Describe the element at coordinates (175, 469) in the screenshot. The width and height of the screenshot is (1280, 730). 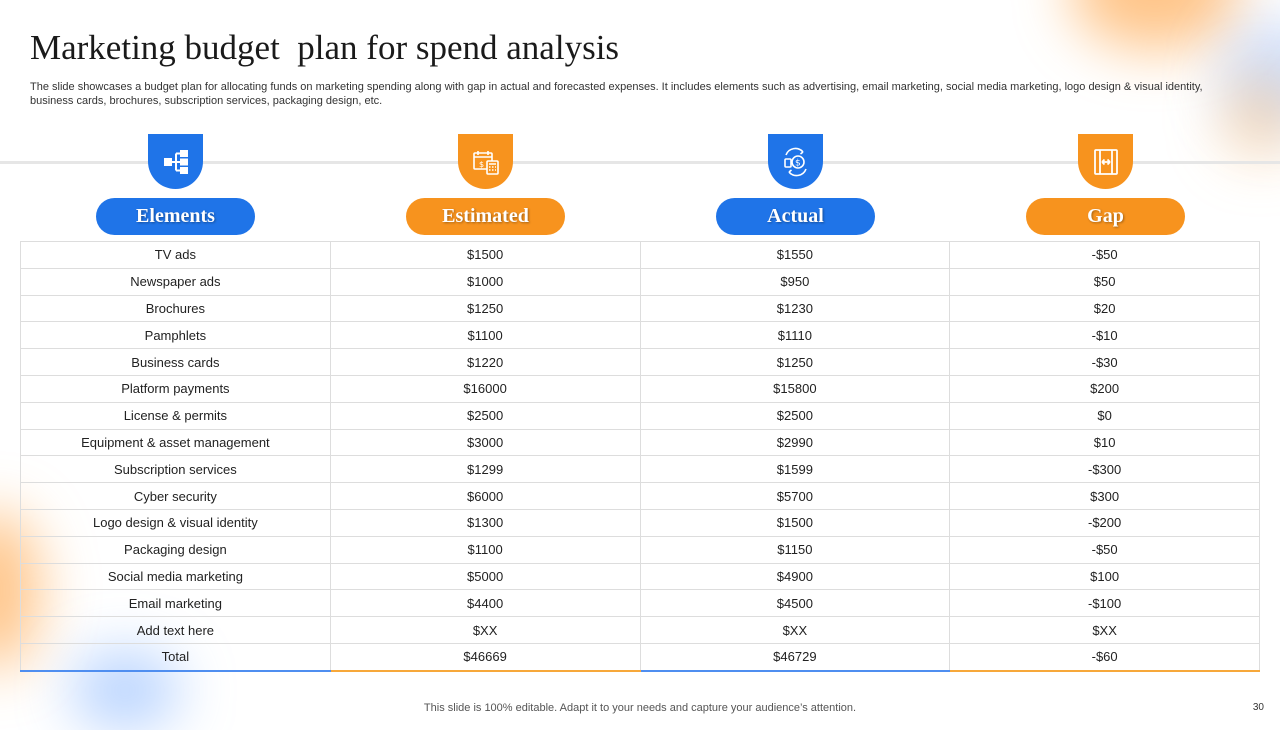
I see `element-cell: Subscription services` at that location.